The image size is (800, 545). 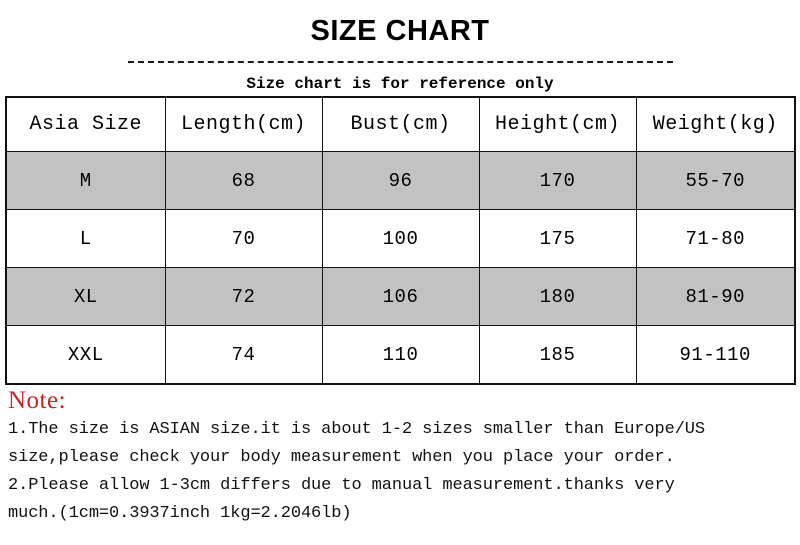 I want to click on cell-bust: 96, so click(x=400, y=180).